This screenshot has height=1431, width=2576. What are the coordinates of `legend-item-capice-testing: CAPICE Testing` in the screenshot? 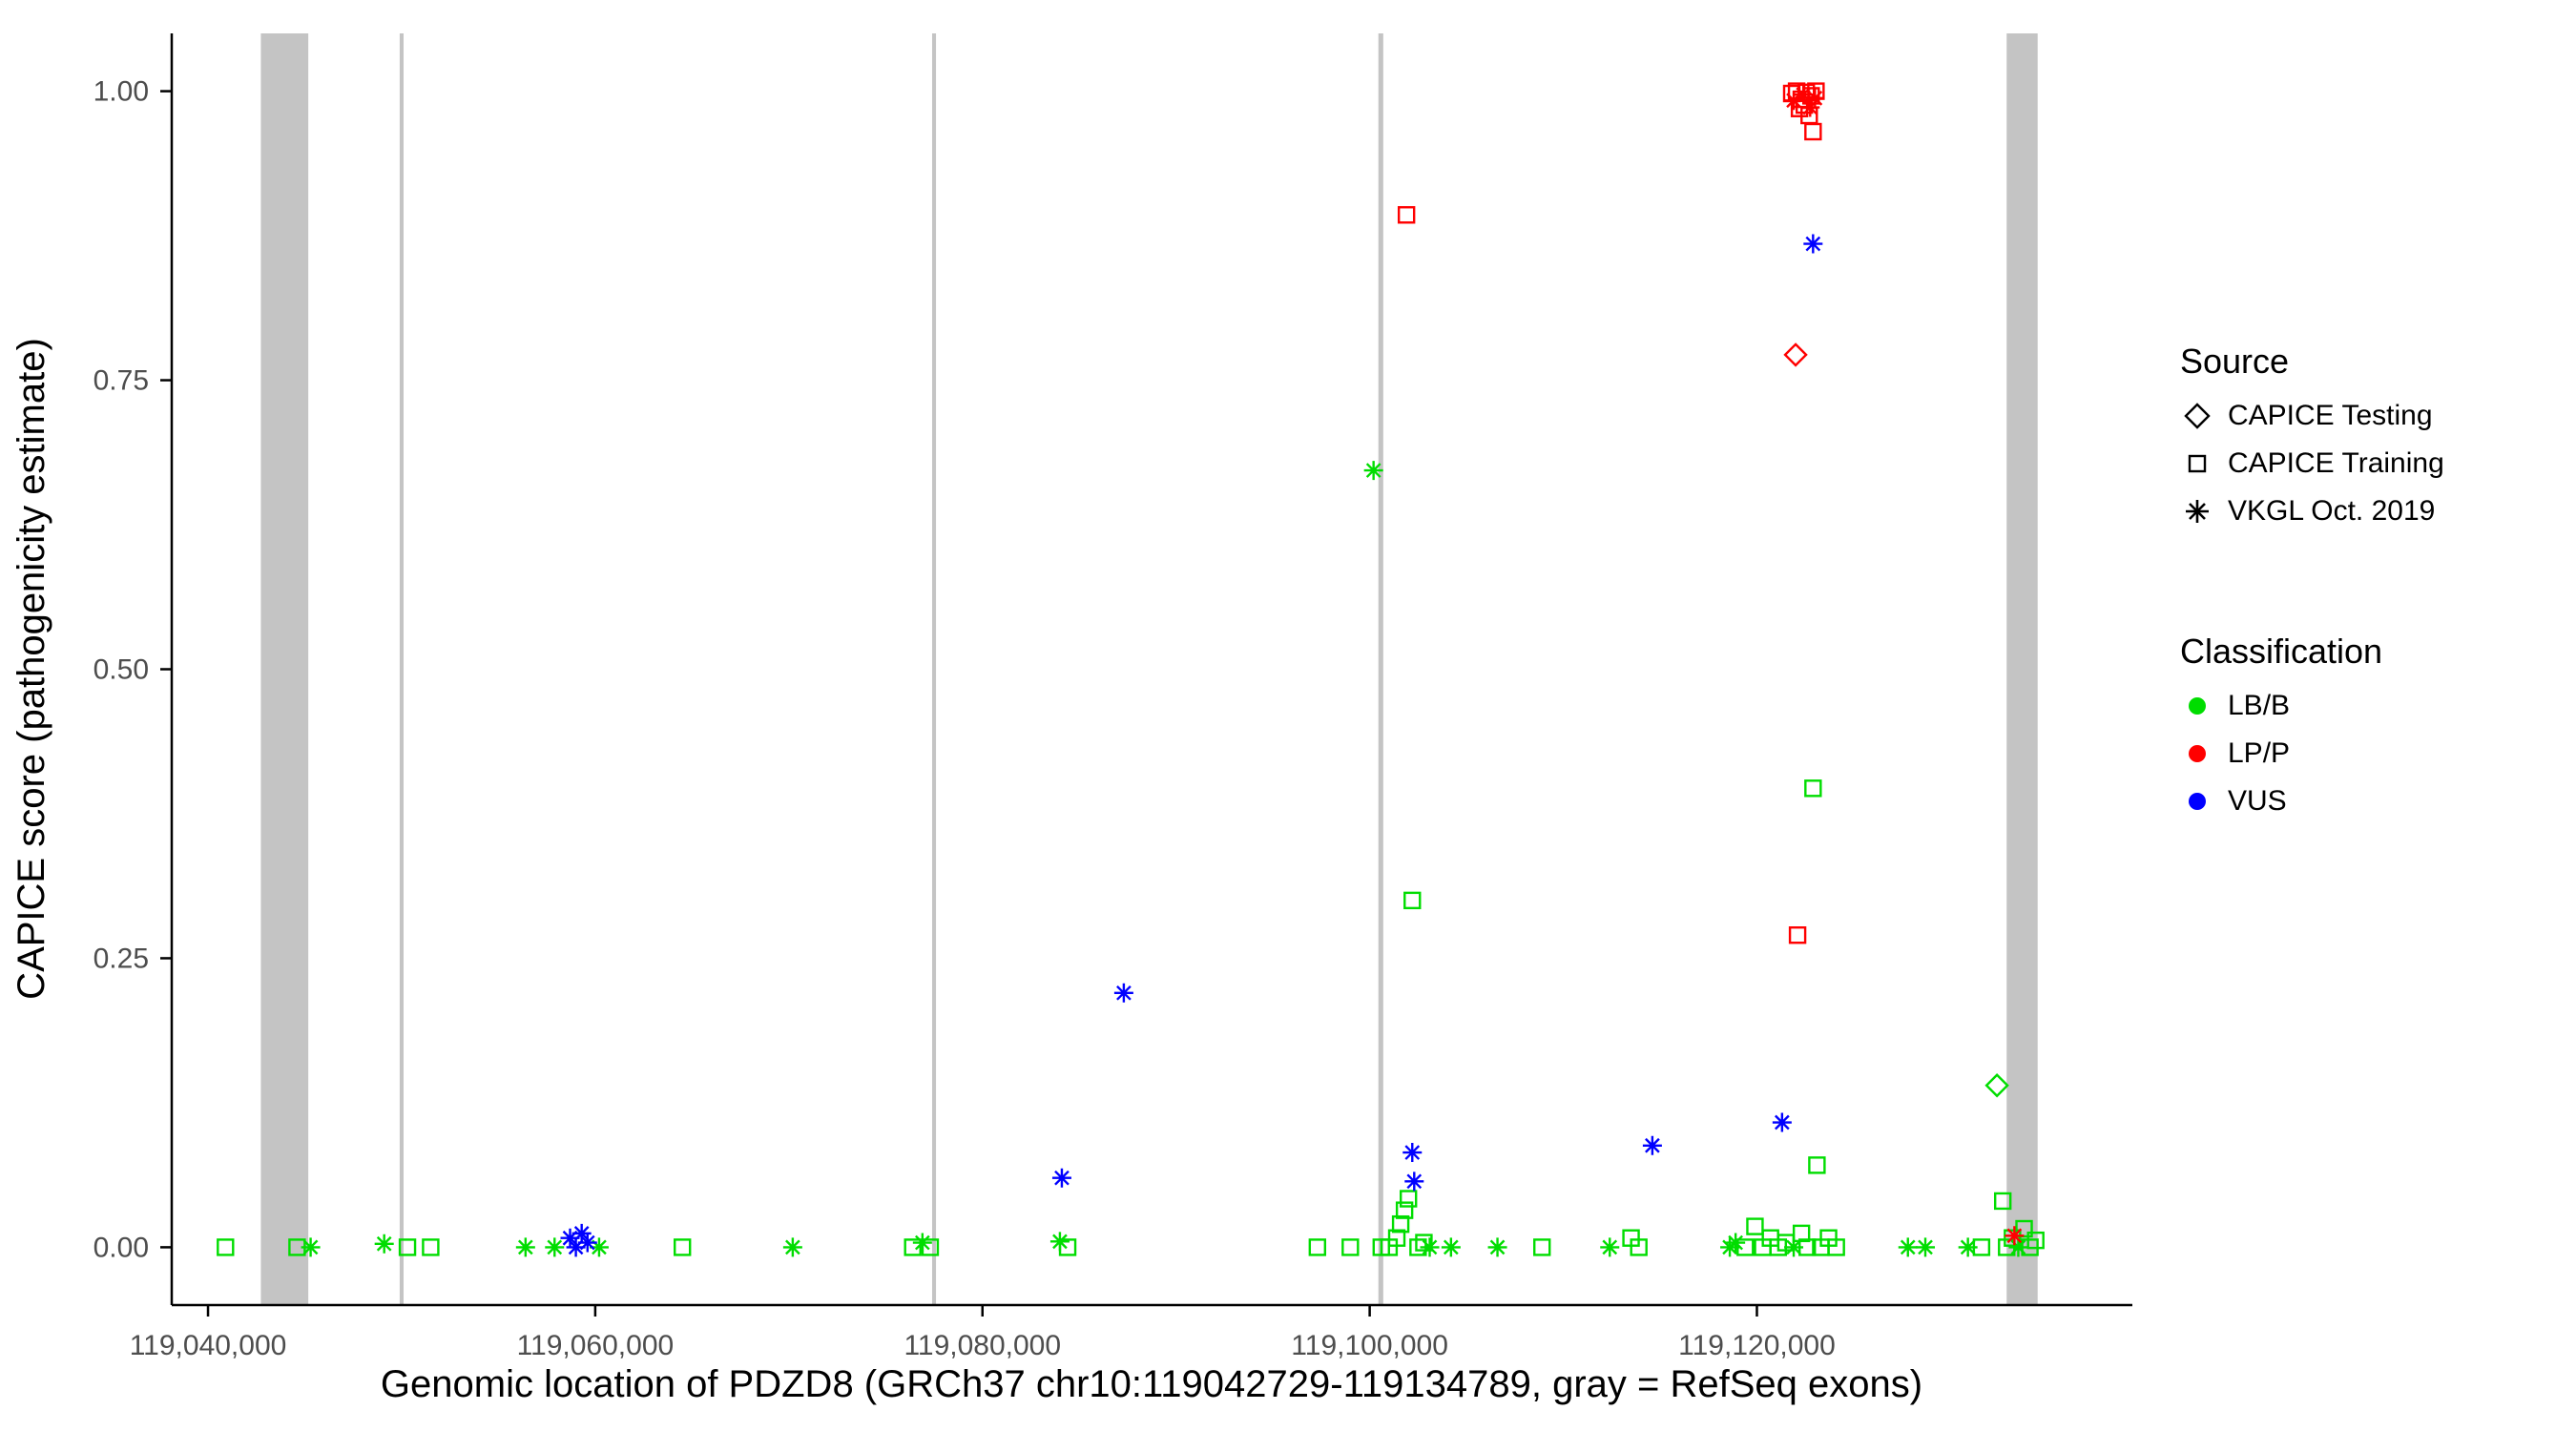 It's located at (2312, 416).